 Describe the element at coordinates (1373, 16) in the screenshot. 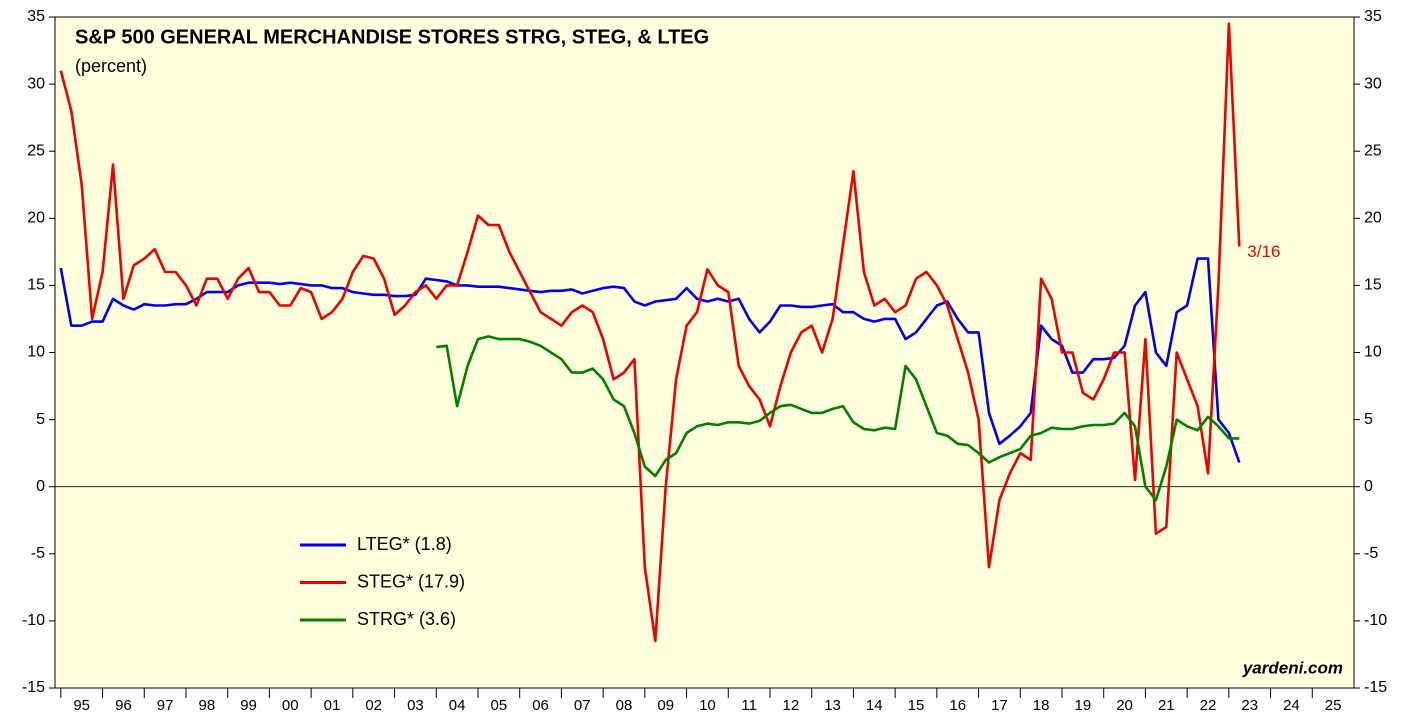

I see `y2-tick-label: 35` at that location.